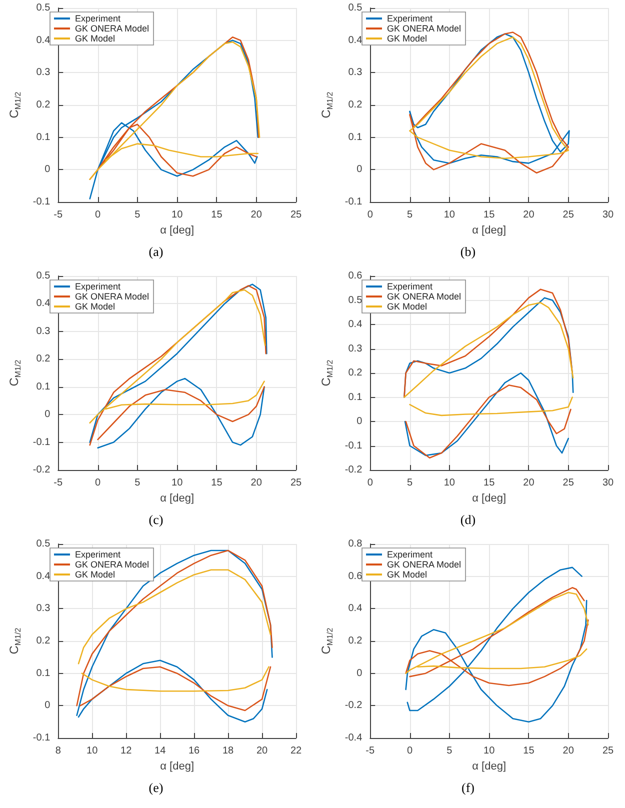 This screenshot has width=625, height=808. I want to click on x-tick-label: 30, so click(608, 215).